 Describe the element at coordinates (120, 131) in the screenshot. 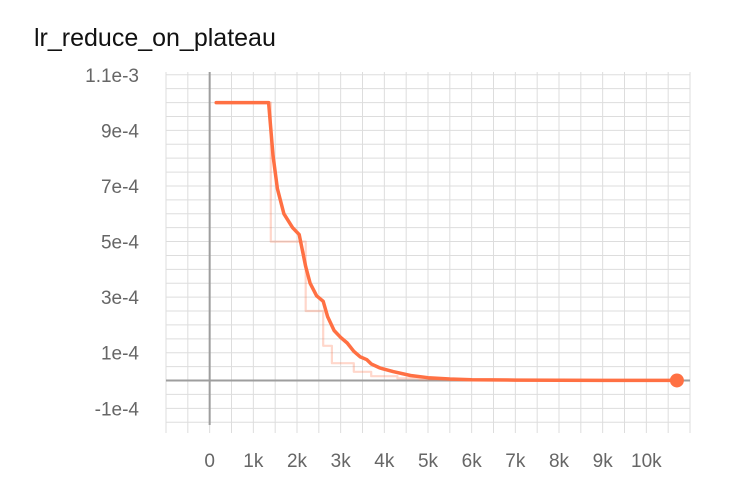

I see `y-tick-label: 9e-4` at that location.